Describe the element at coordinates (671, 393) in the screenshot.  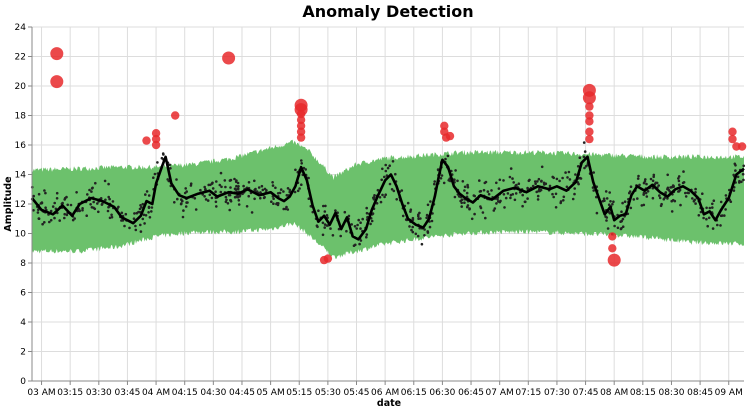
I see `x-tick-label: 08:30` at that location.